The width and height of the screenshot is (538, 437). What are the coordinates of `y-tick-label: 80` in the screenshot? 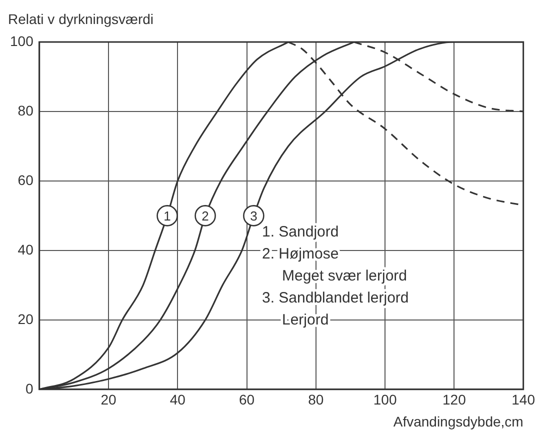 It's located at (26, 110).